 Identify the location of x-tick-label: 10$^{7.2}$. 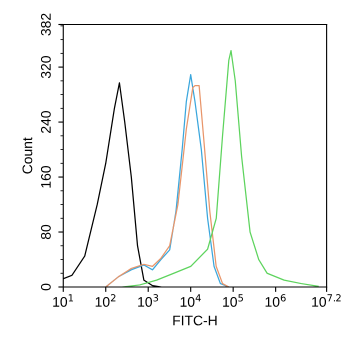
(326, 300).